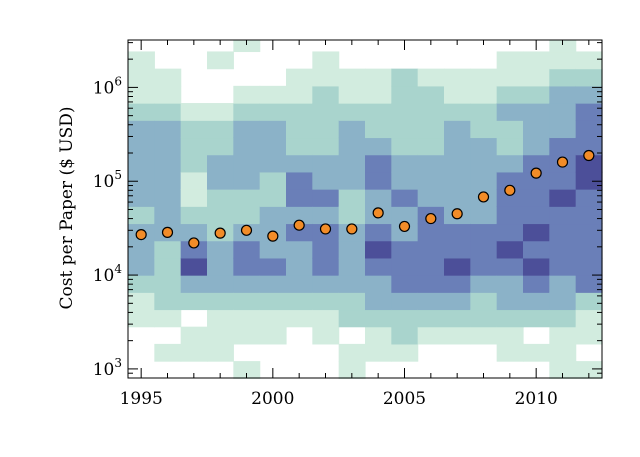 The width and height of the screenshot is (640, 457). What do you see at coordinates (404, 399) in the screenshot?
I see `x-tick-label: 2005` at bounding box center [404, 399].